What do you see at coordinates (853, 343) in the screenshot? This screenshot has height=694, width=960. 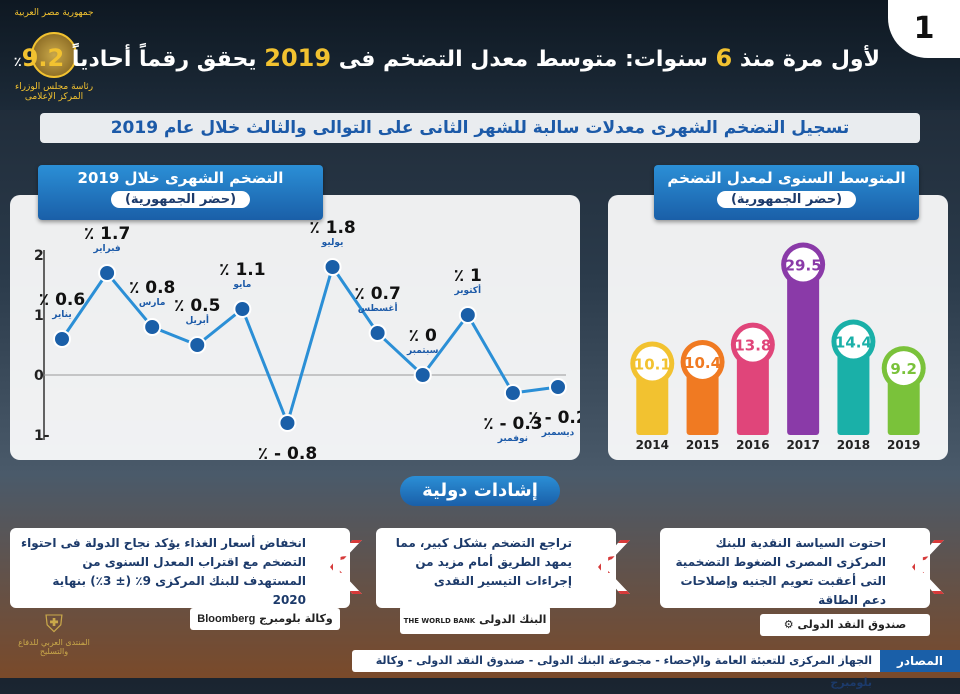 I see `bar-value-label: 14.4` at bounding box center [853, 343].